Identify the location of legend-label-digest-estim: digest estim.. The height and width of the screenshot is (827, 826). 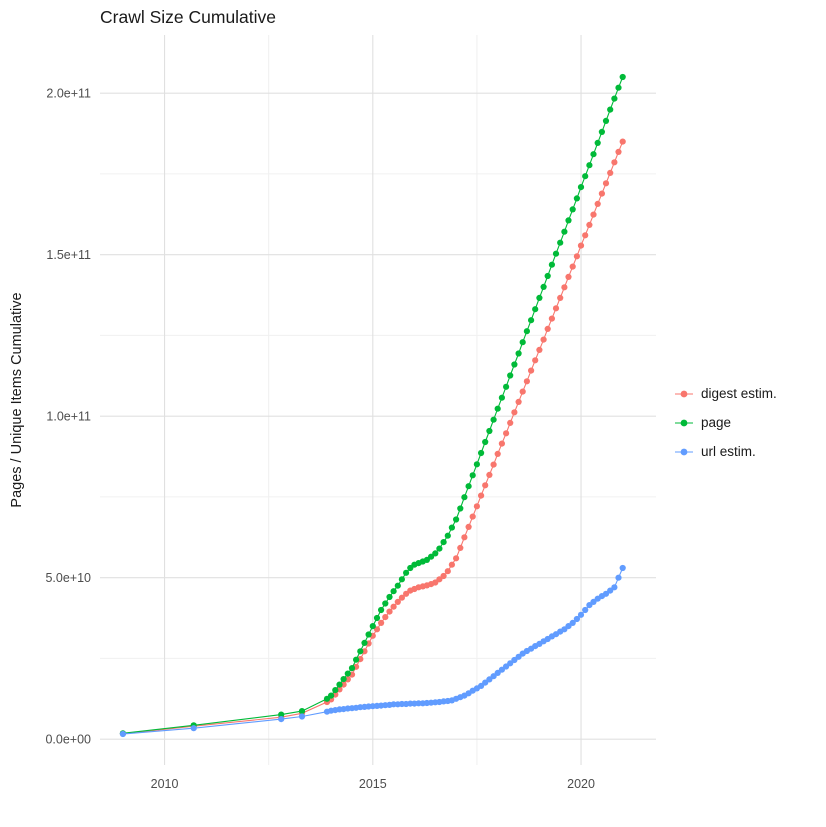
(739, 393).